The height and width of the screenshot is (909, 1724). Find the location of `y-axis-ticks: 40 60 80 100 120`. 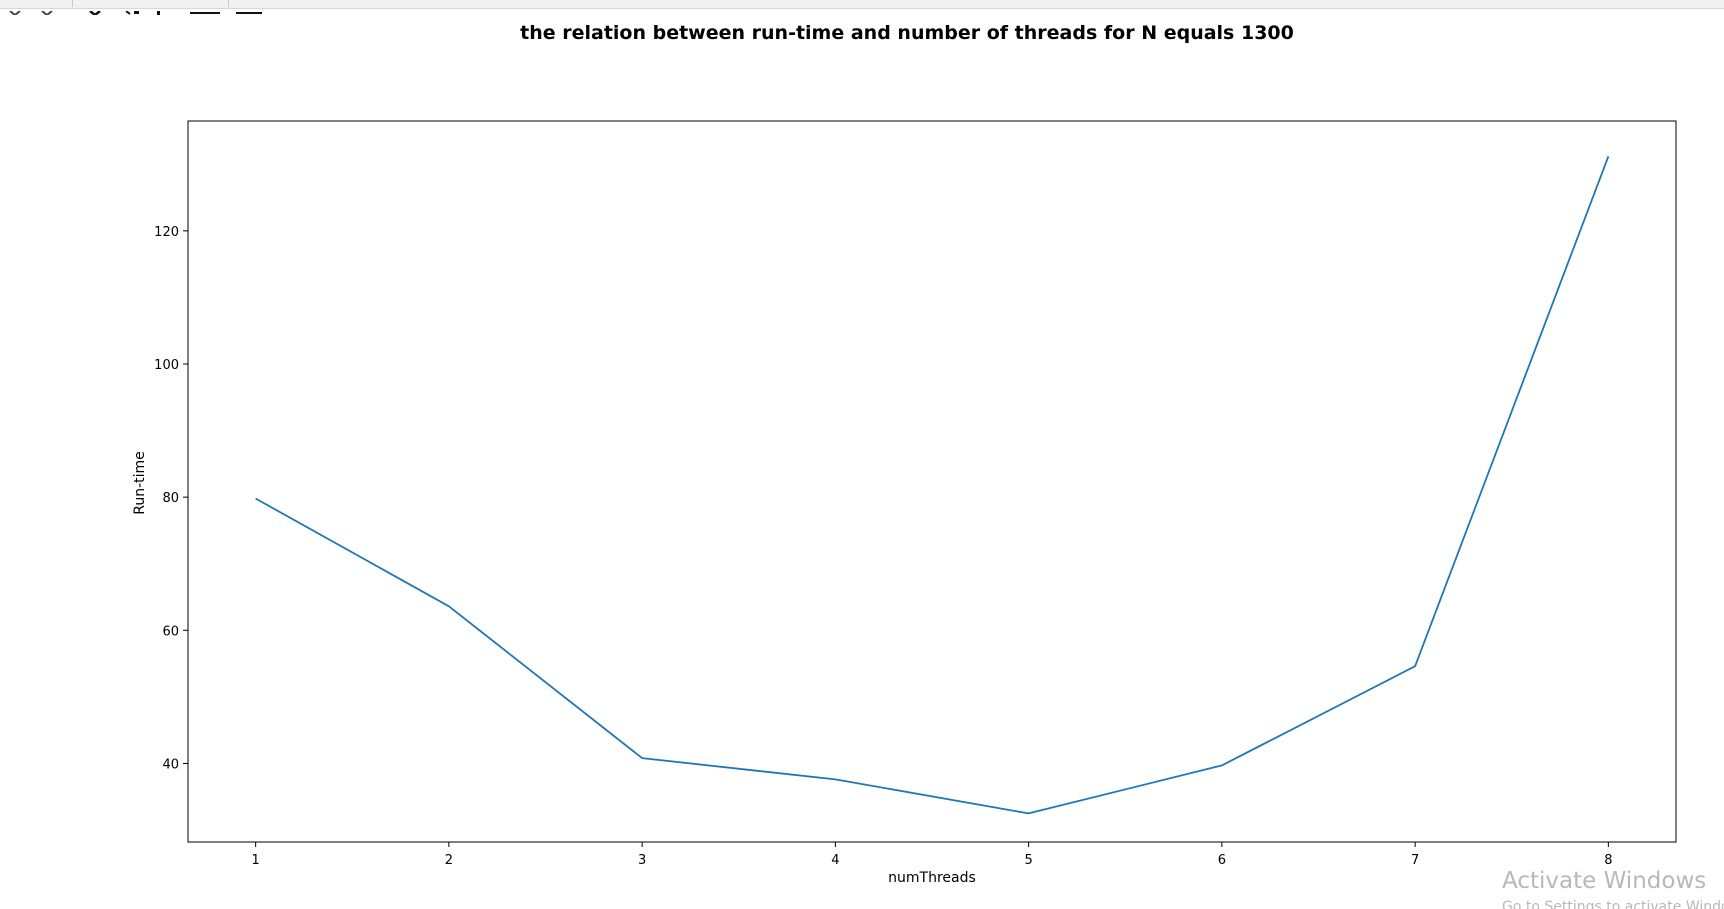

y-axis-ticks: 40 60 80 100 120 is located at coordinates (171, 498).